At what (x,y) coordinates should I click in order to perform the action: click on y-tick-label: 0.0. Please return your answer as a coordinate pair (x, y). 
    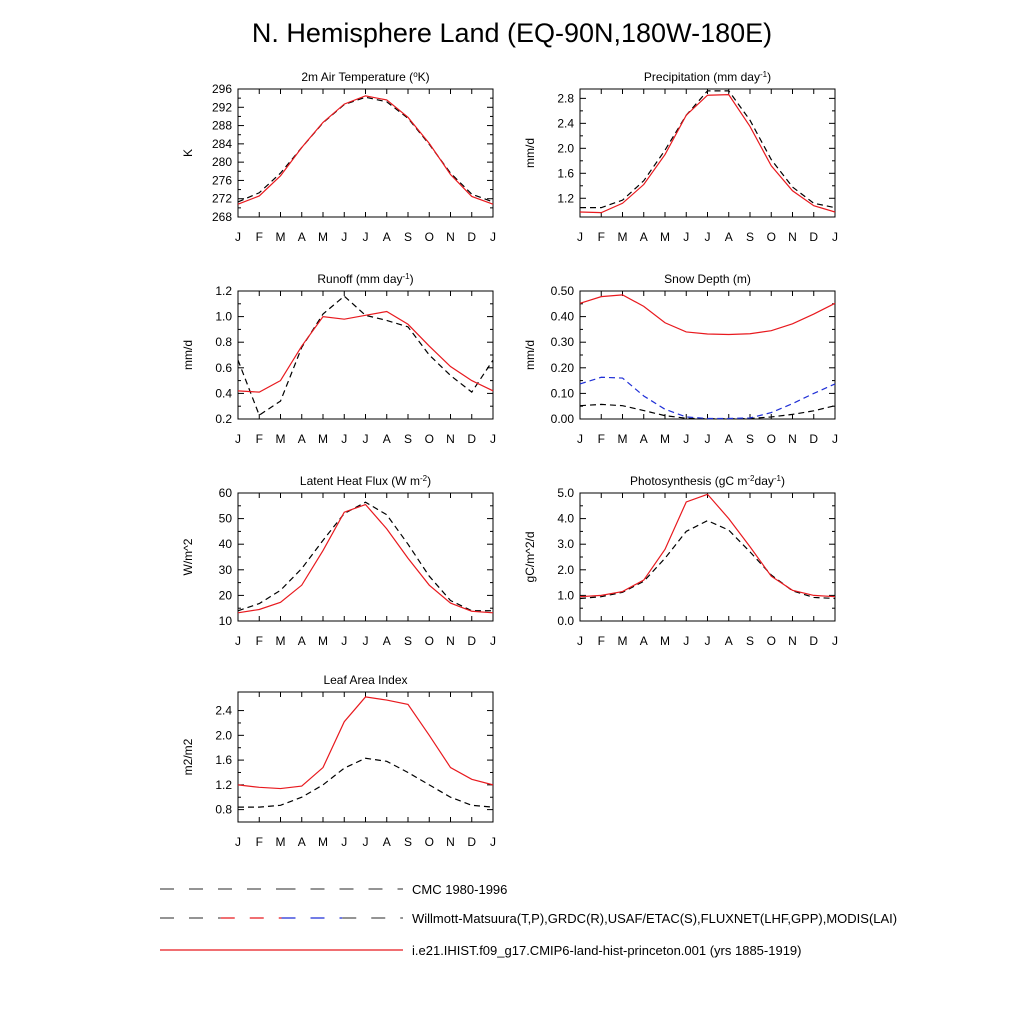
    Looking at the image, I should click on (565, 621).